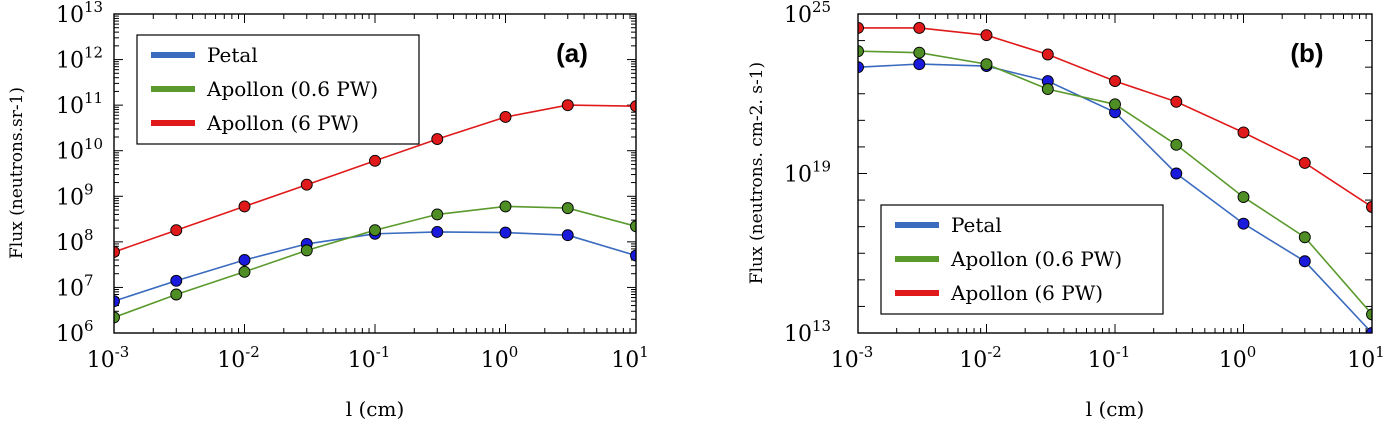 The height and width of the screenshot is (432, 1400). I want to click on y-tick-label: 10⁶, so click(75, 332).